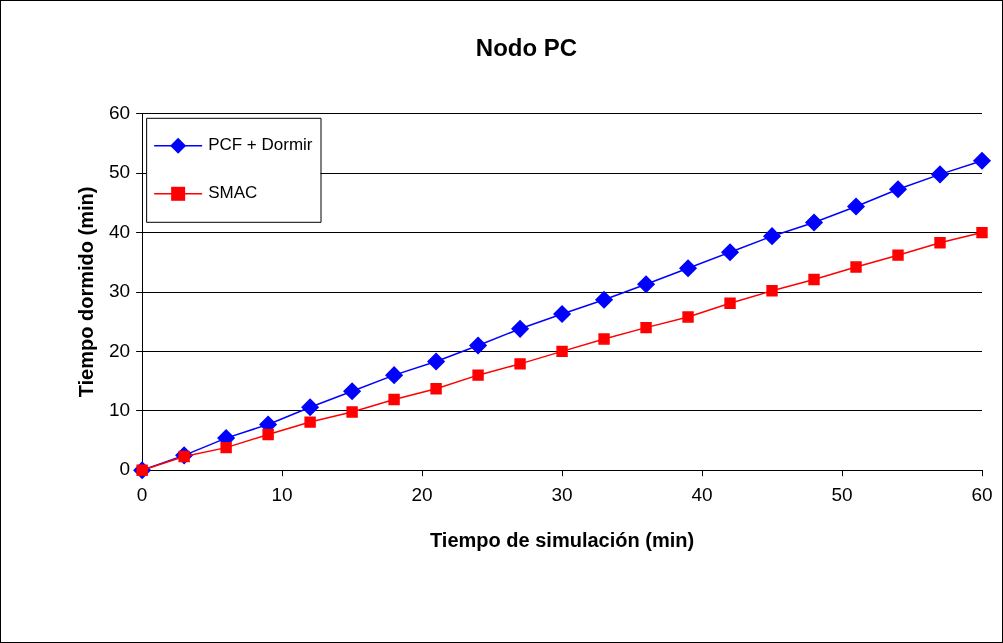 This screenshot has width=1003, height=643. Describe the element at coordinates (562, 494) in the screenshot. I see `x-tick-label: 30` at that location.